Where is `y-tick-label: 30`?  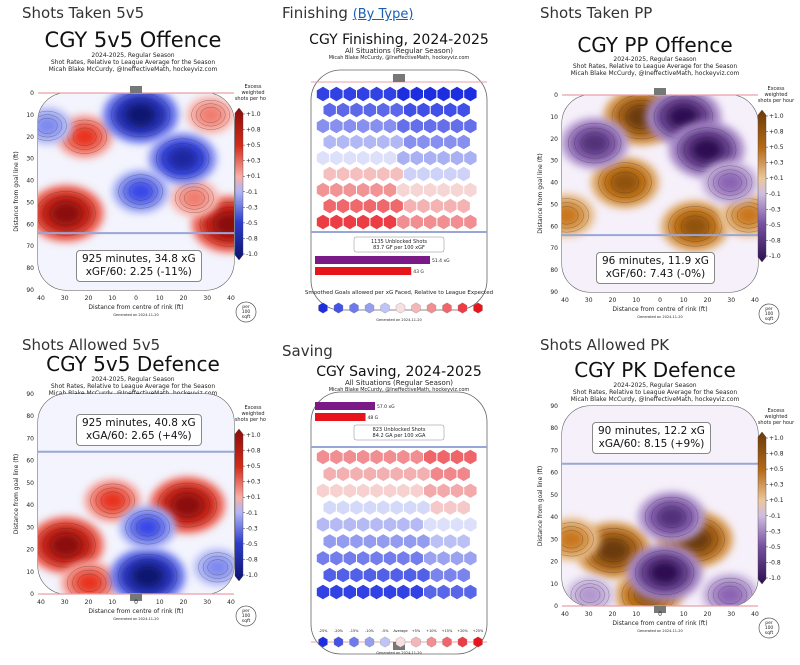 y-tick-label: 30 is located at coordinates (554, 161).